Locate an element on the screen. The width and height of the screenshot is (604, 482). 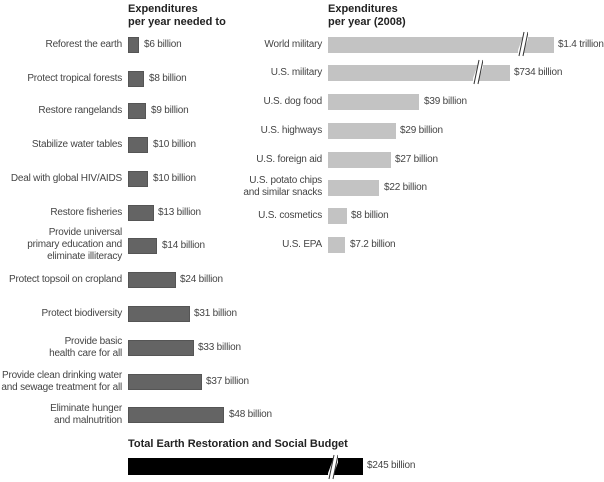
left-row-value: $37 billion is located at coordinates (227, 381).